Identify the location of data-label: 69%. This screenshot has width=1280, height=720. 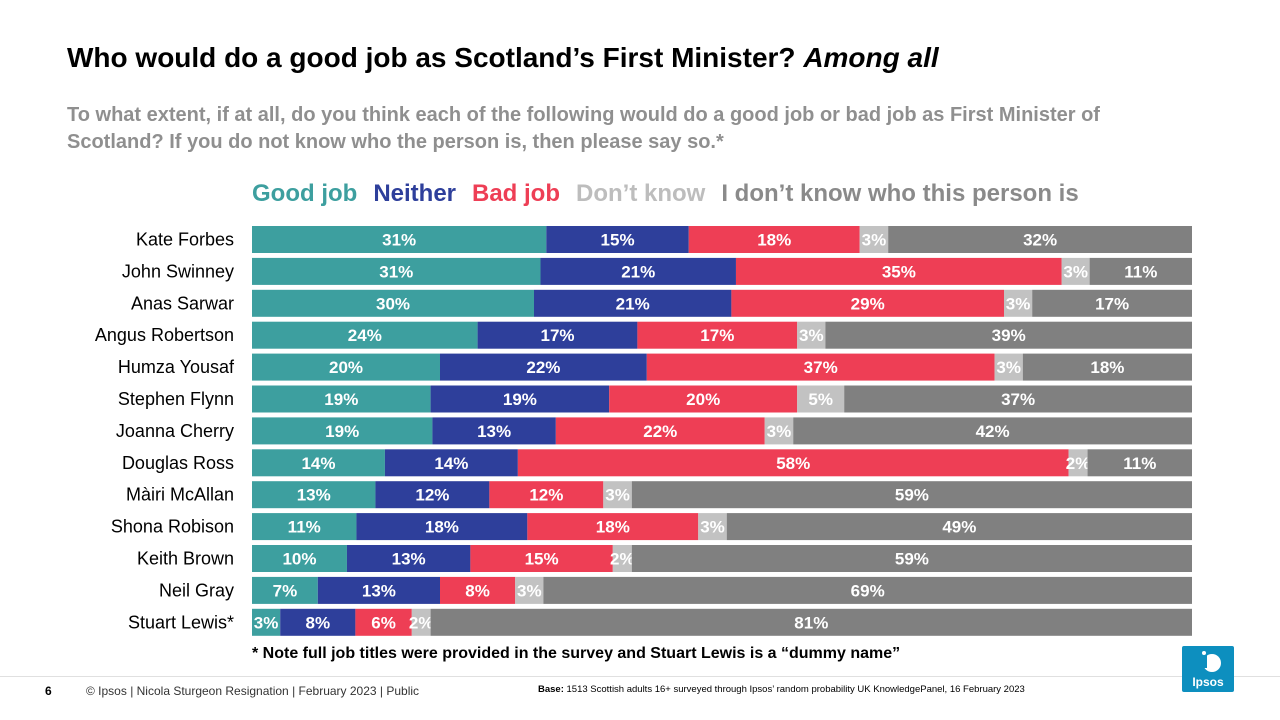
(868, 590).